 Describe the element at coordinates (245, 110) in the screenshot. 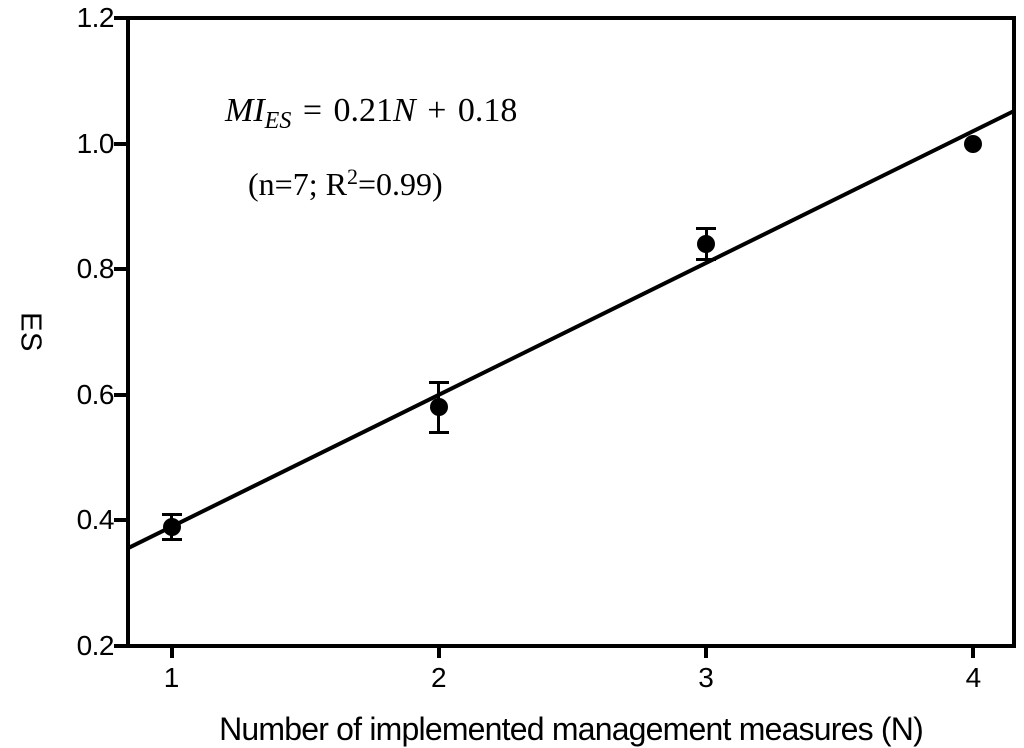

I see `equation-lhs: MI` at that location.